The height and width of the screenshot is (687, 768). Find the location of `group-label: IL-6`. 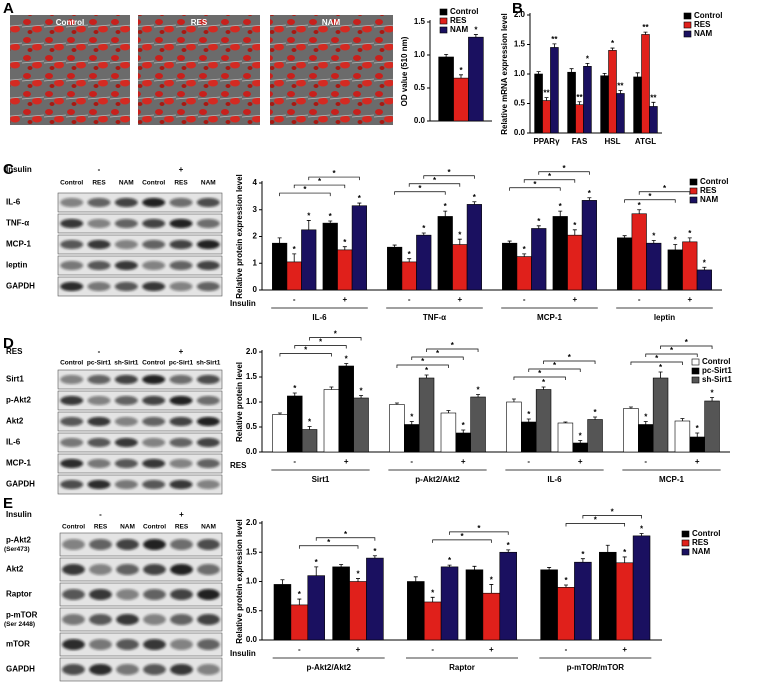

group-label: IL-6 is located at coordinates (554, 479).